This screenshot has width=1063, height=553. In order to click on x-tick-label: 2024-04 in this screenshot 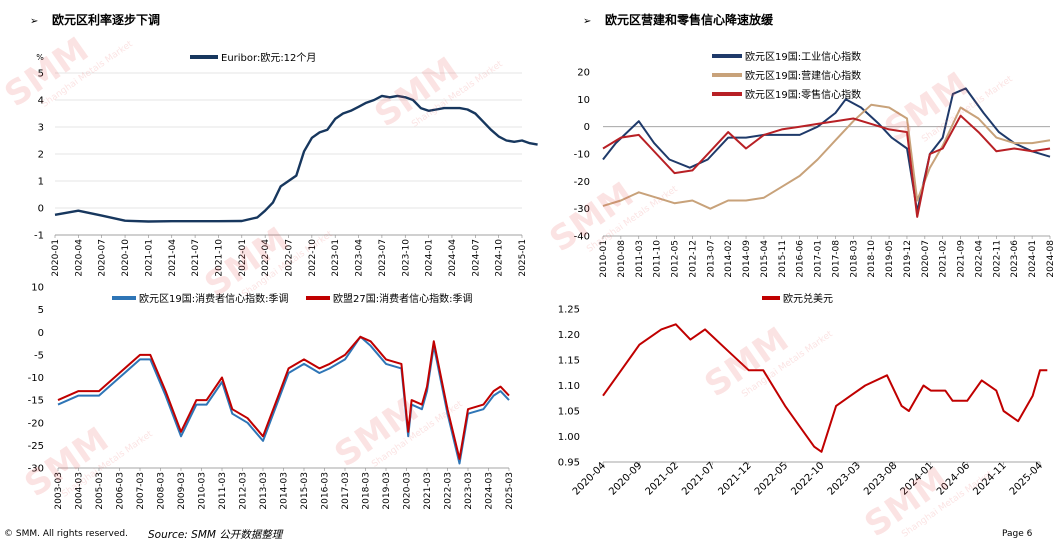, I will do `click(453, 258)`.